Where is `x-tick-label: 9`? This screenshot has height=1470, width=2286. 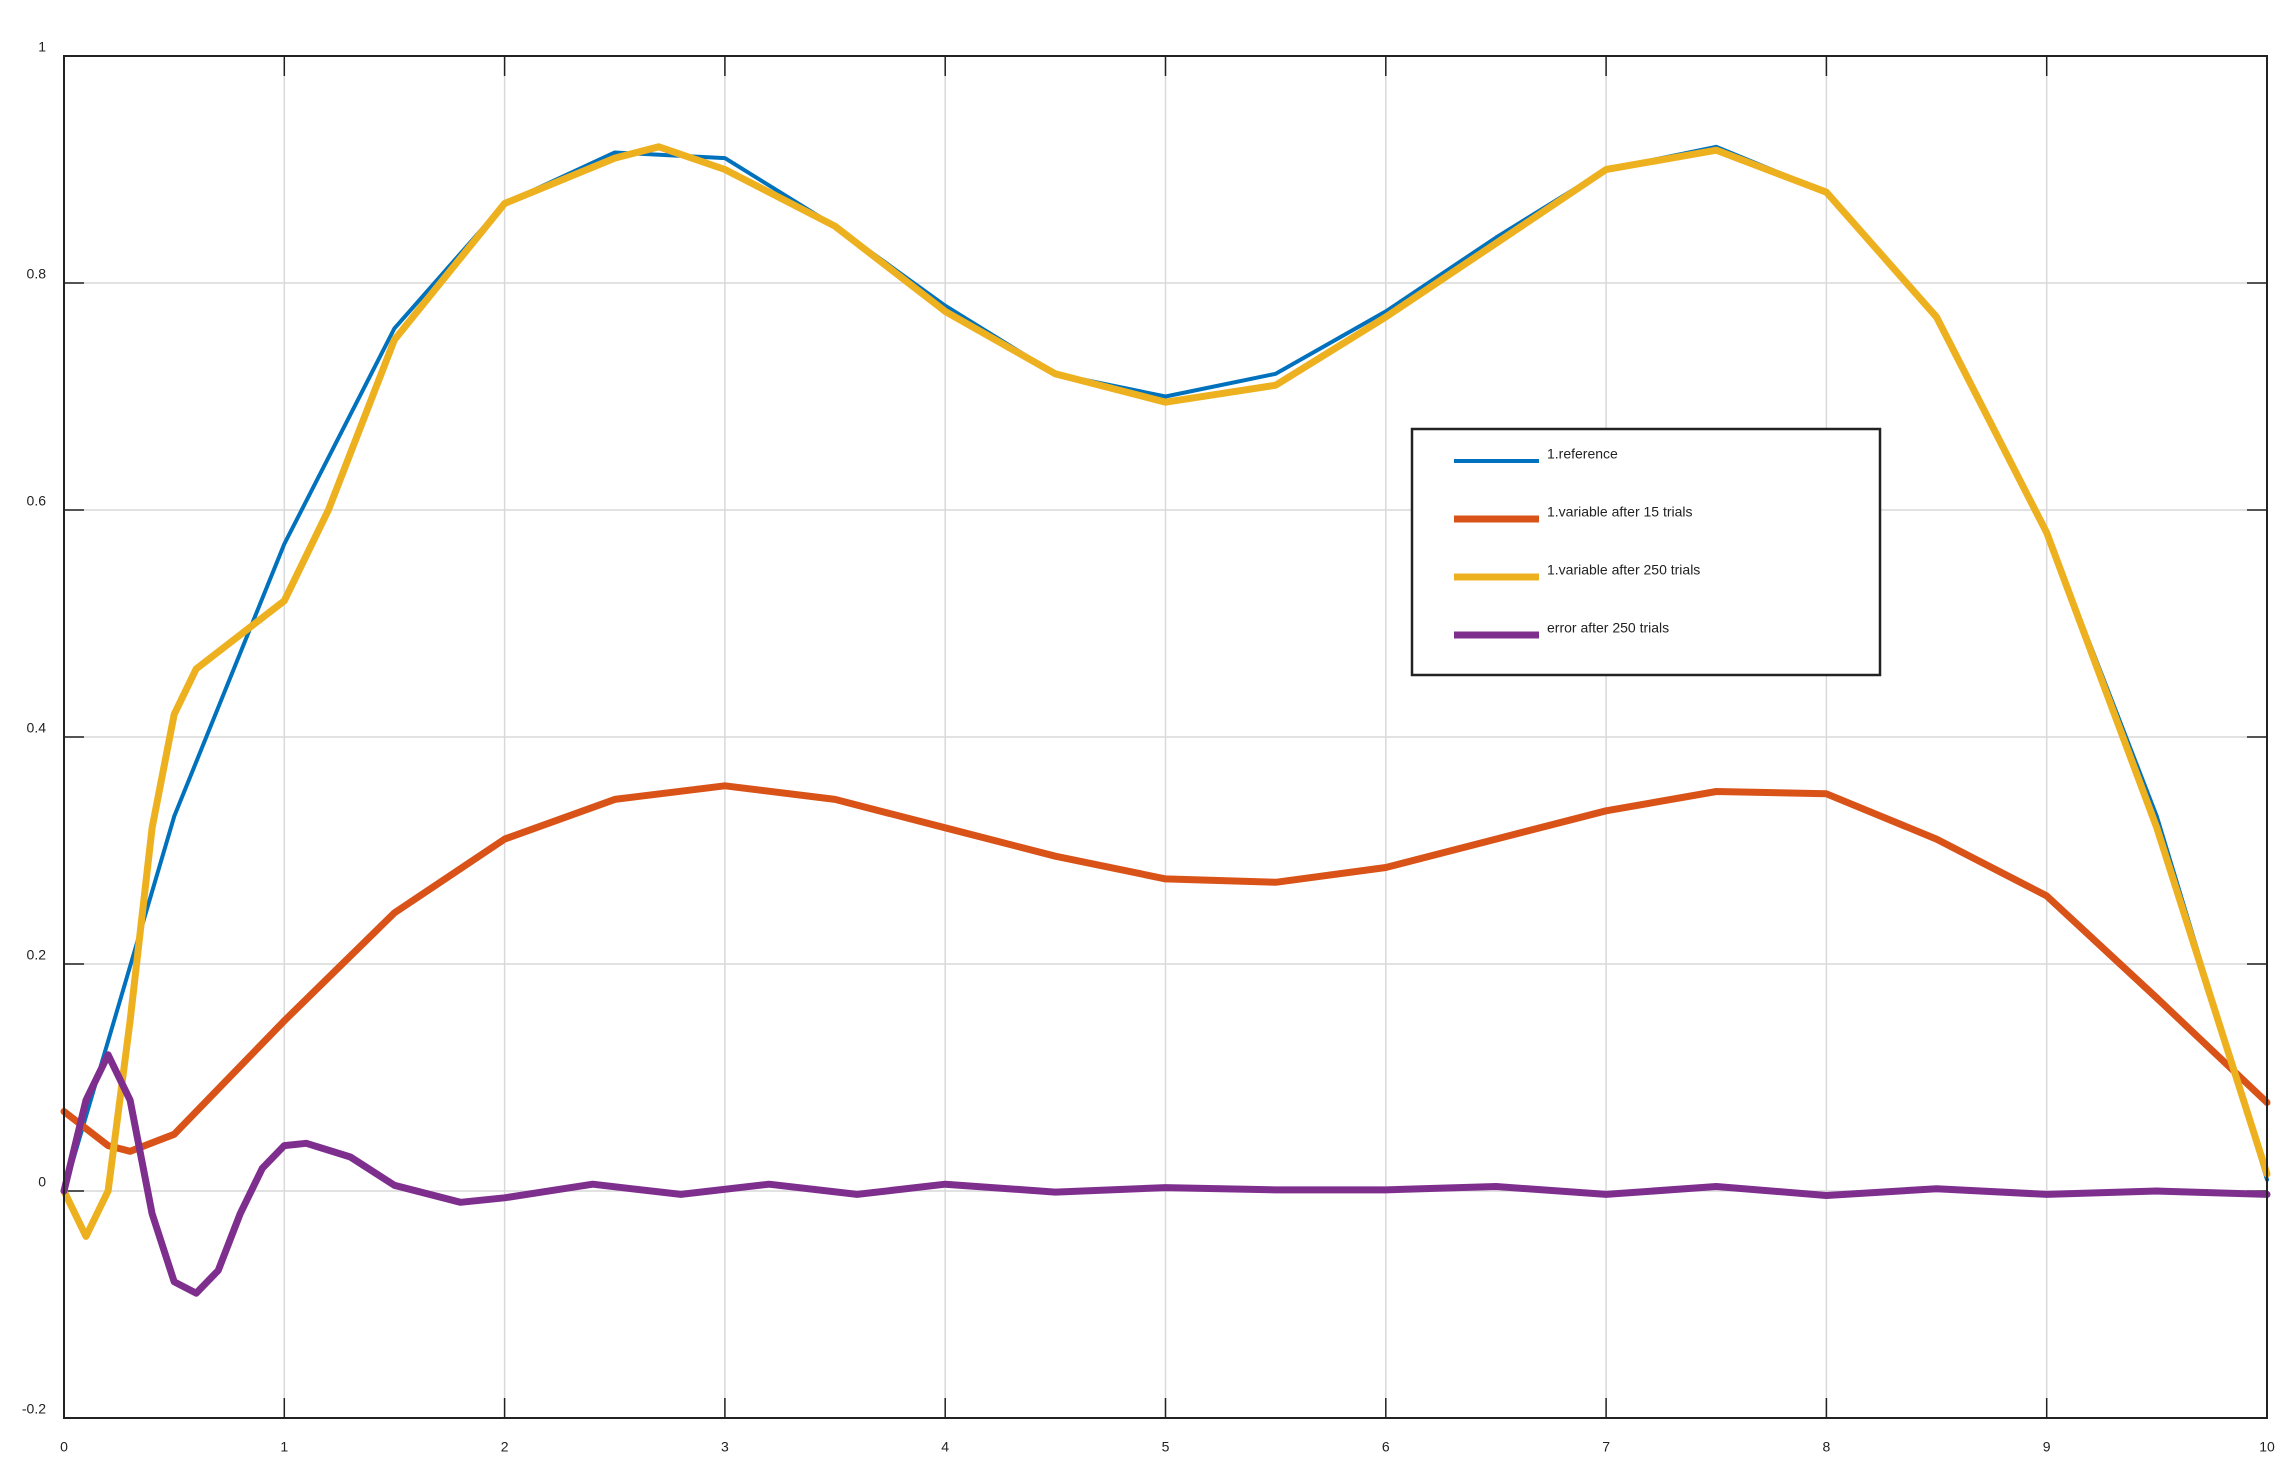 x-tick-label: 9 is located at coordinates (2047, 1447).